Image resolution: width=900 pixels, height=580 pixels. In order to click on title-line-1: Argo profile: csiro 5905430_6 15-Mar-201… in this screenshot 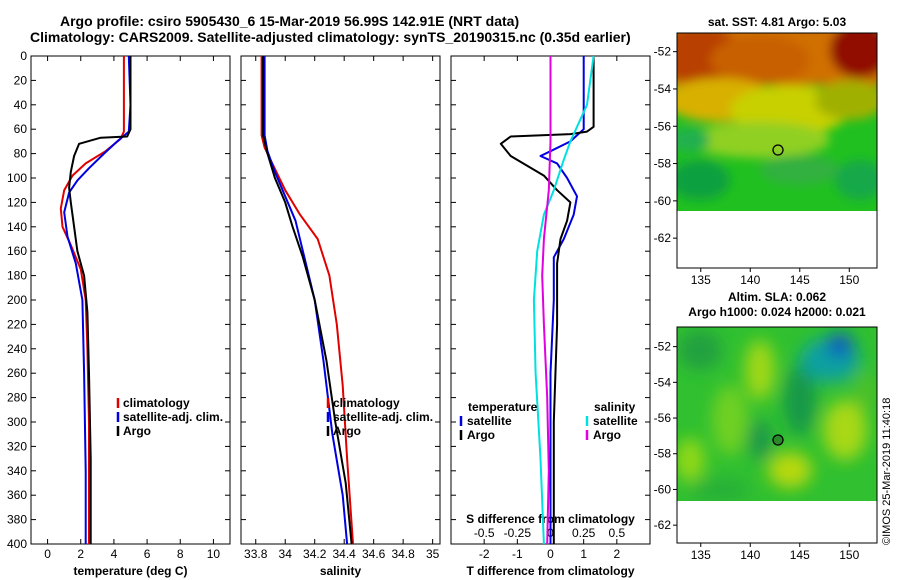, I will do `click(289, 21)`.